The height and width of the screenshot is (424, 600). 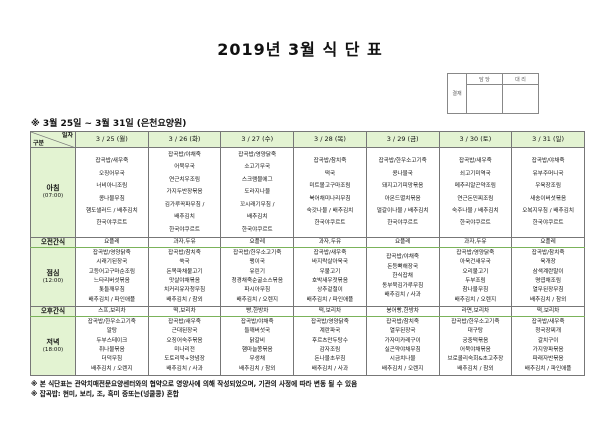 What do you see at coordinates (257, 321) in the screenshot?
I see `menu-item: 잡곡밥/야채죽` at bounding box center [257, 321].